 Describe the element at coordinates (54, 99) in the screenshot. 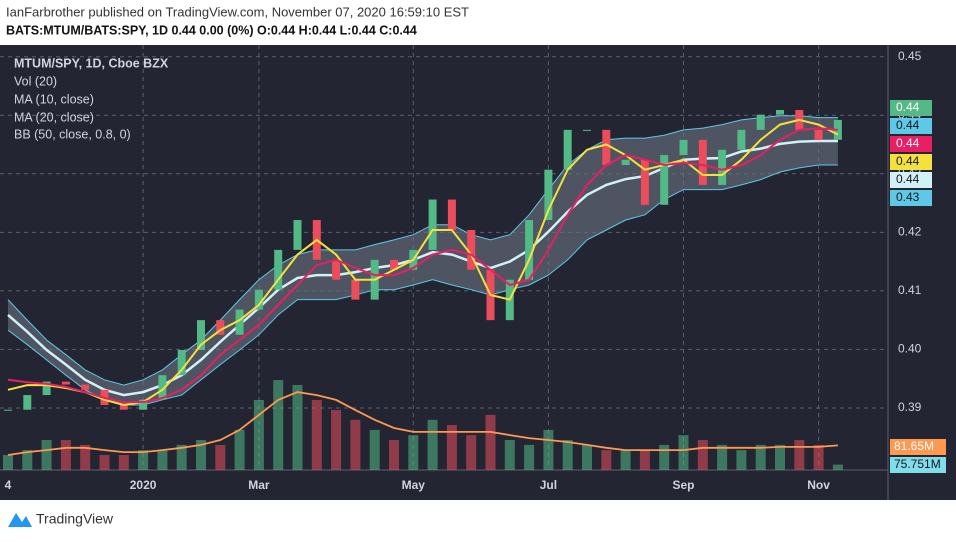

I see `legend-entry: MA (10, close)` at that location.